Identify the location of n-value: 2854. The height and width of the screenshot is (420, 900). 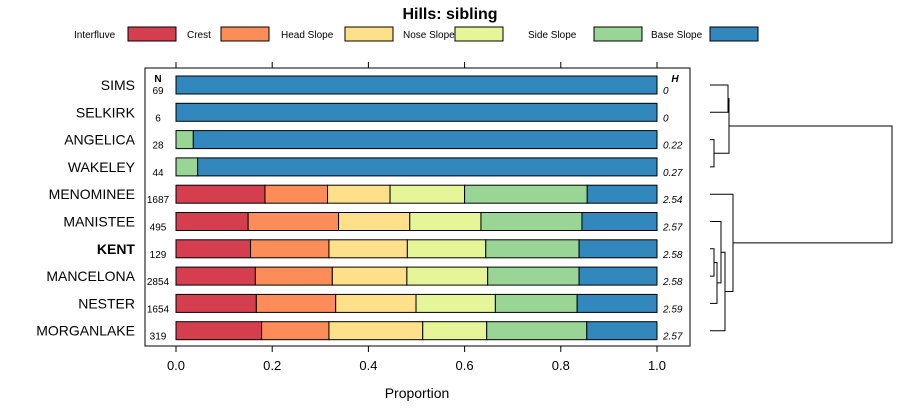
(158, 282).